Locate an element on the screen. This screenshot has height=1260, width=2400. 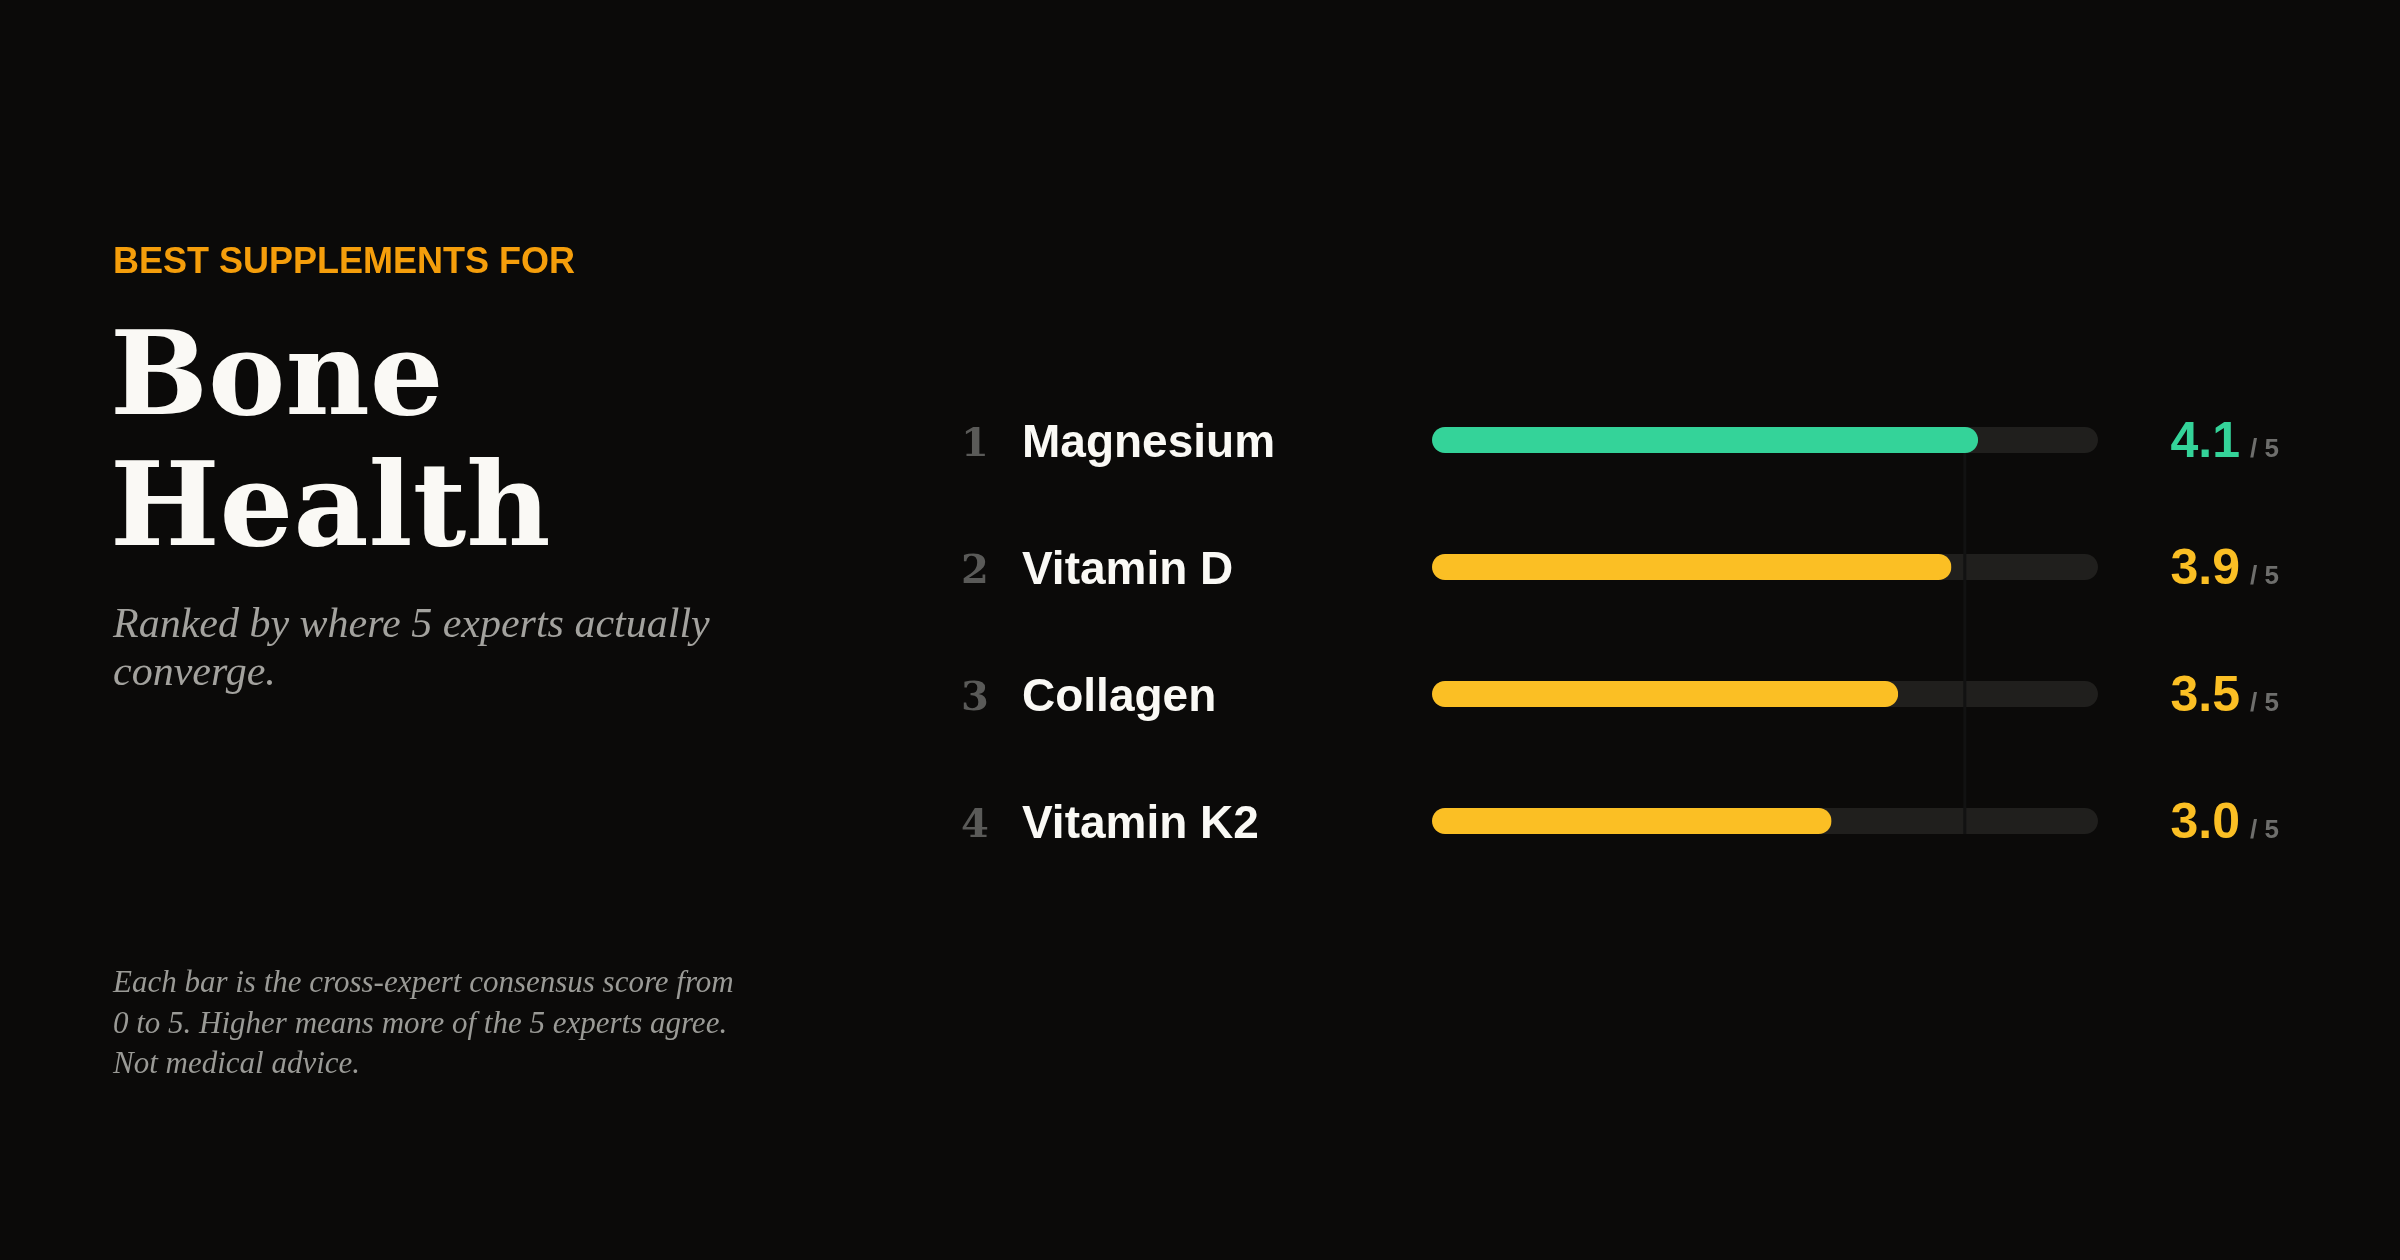
y-tick-label: Vitamin D is located at coordinates (1128, 568).